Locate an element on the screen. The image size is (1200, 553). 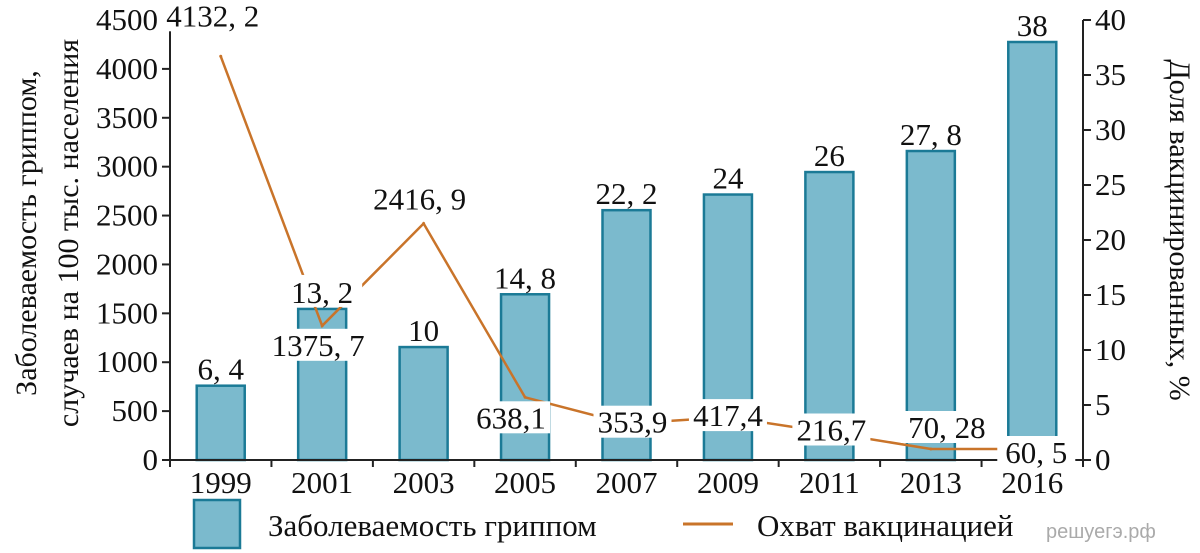
y-right-tick-label: 25 is located at coordinates (1110, 184).